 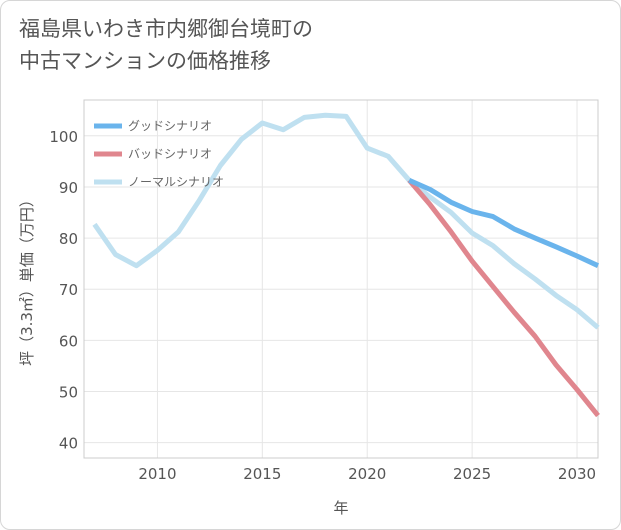 I want to click on x-tick-label: 2025, so click(x=472, y=474).